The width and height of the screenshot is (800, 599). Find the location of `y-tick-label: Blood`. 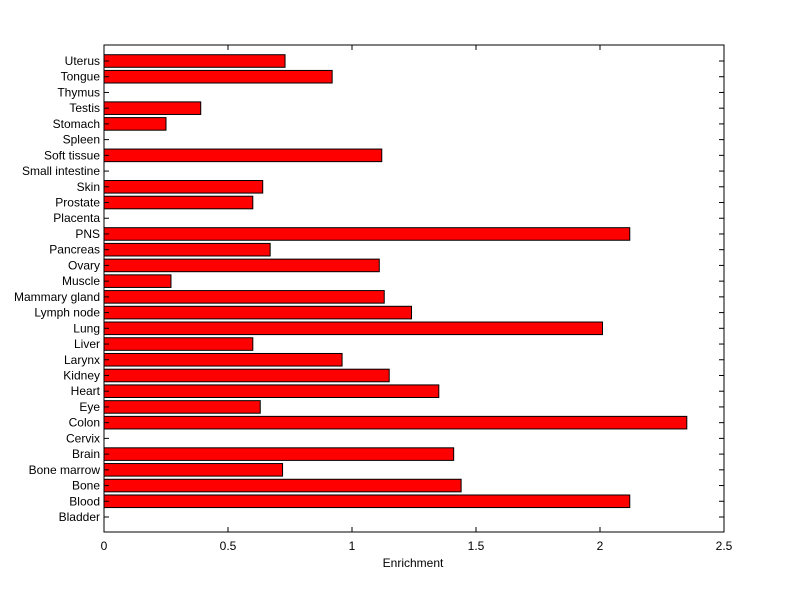

y-tick-label: Blood is located at coordinates (84, 501).